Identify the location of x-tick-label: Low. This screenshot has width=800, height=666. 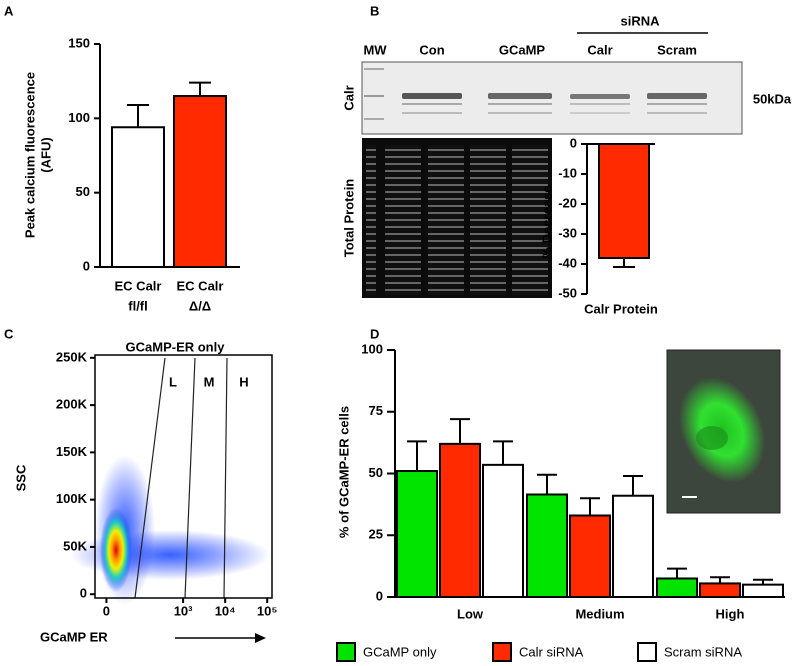
(470, 613).